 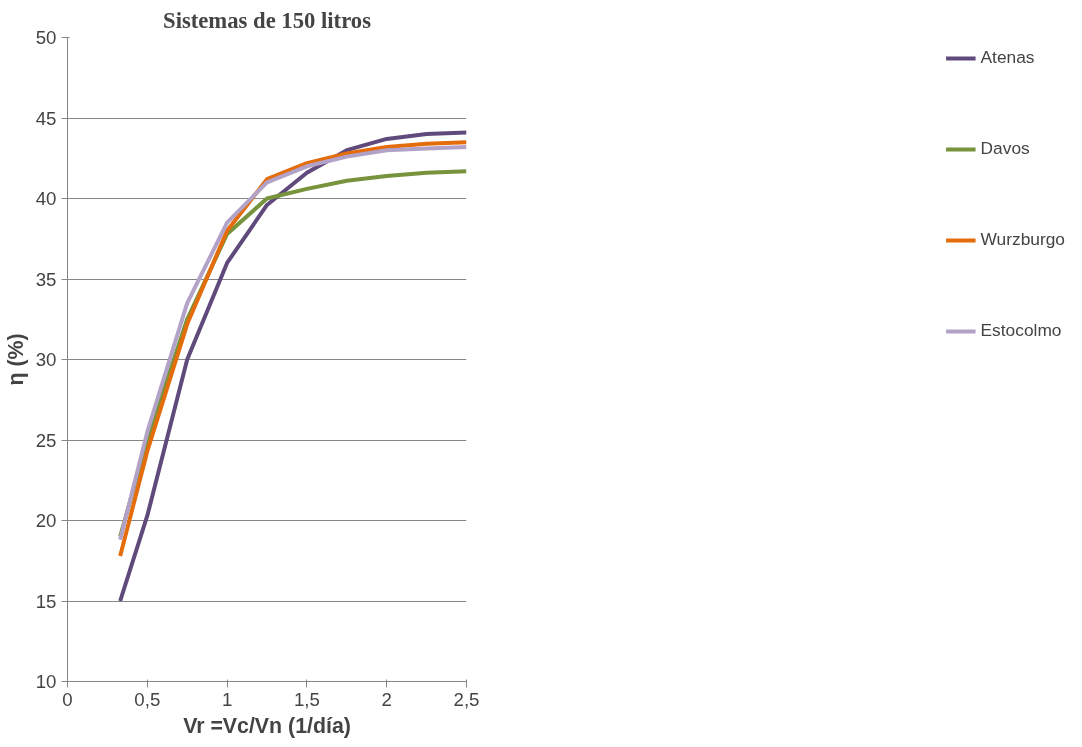 I want to click on y-tick-label: 40, so click(x=46, y=198).